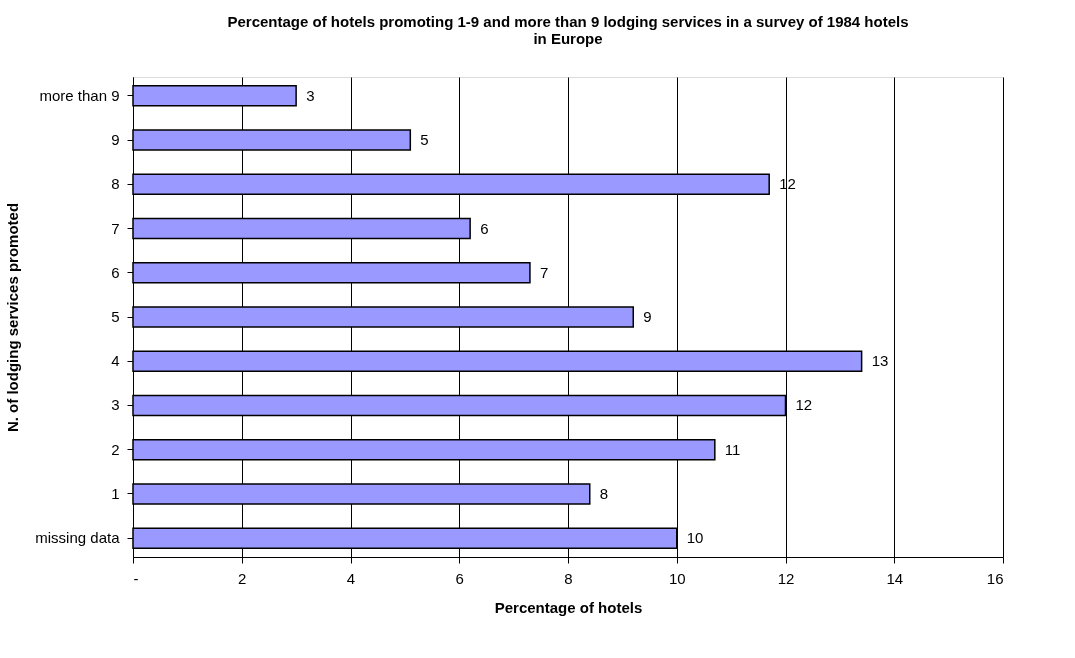  What do you see at coordinates (115, 316) in the screenshot?
I see `y-tick-label: 5` at bounding box center [115, 316].